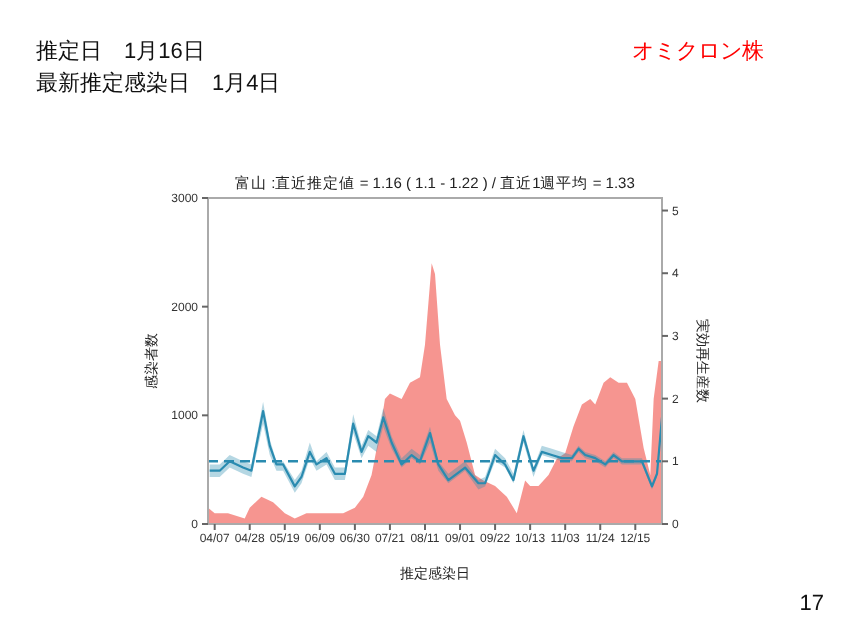  I want to click on text: 最新推定感染日 1月4日, so click(158, 83).